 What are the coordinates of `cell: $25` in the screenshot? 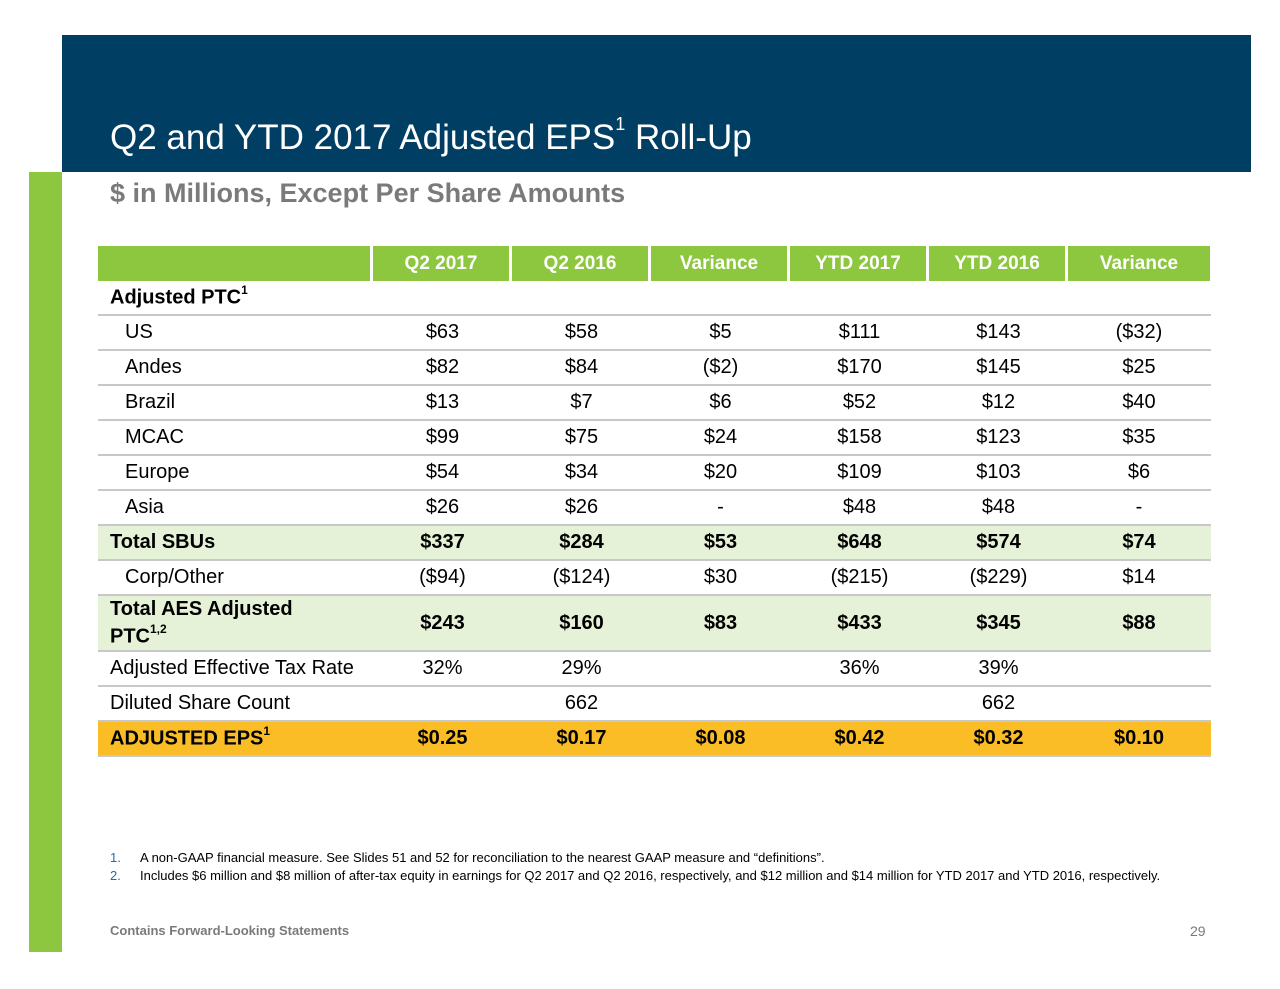 It's located at (1139, 367).